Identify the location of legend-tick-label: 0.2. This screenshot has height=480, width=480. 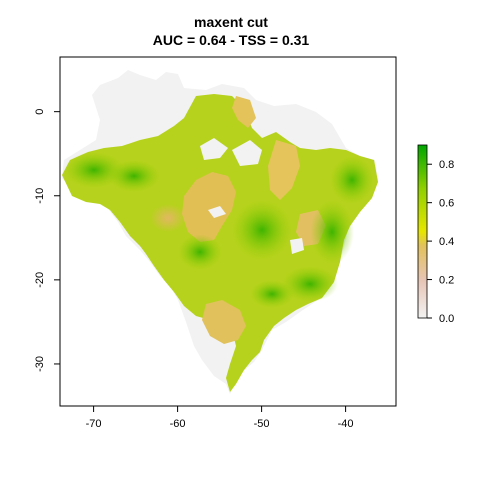
(446, 281).